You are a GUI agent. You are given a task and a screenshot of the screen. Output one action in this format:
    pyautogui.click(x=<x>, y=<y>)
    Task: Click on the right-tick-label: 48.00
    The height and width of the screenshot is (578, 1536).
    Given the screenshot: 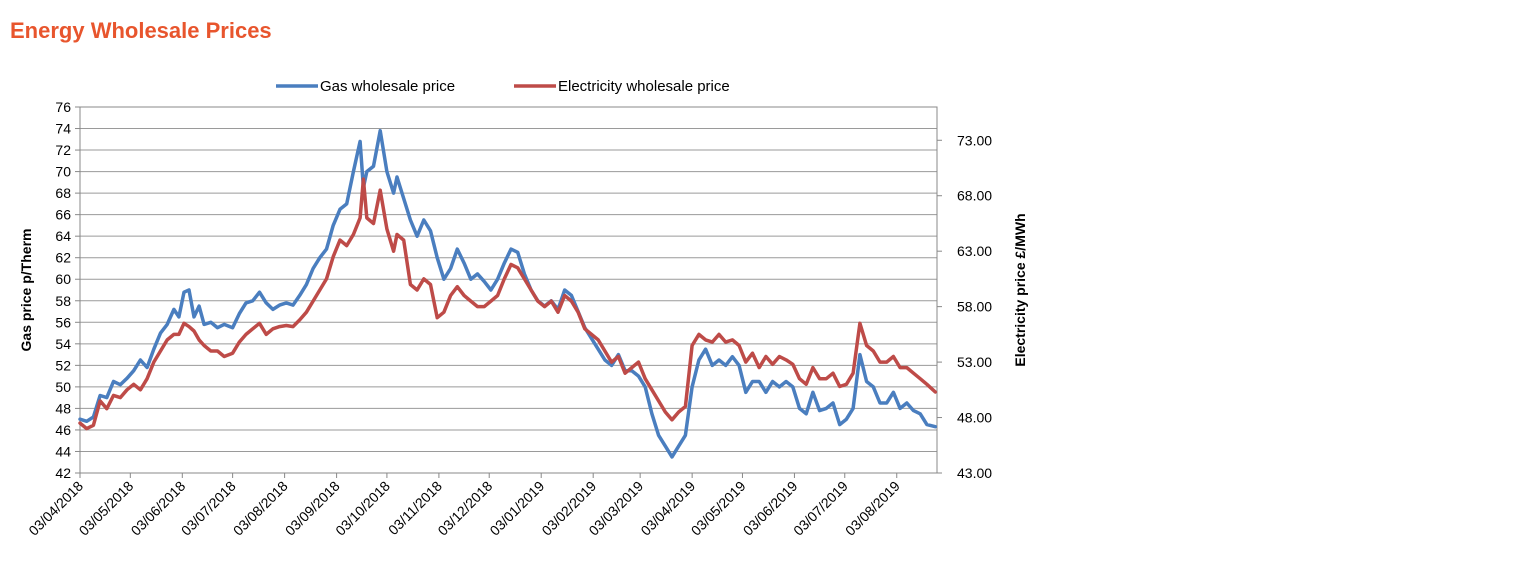 What is the action you would take?
    pyautogui.click(x=974, y=418)
    